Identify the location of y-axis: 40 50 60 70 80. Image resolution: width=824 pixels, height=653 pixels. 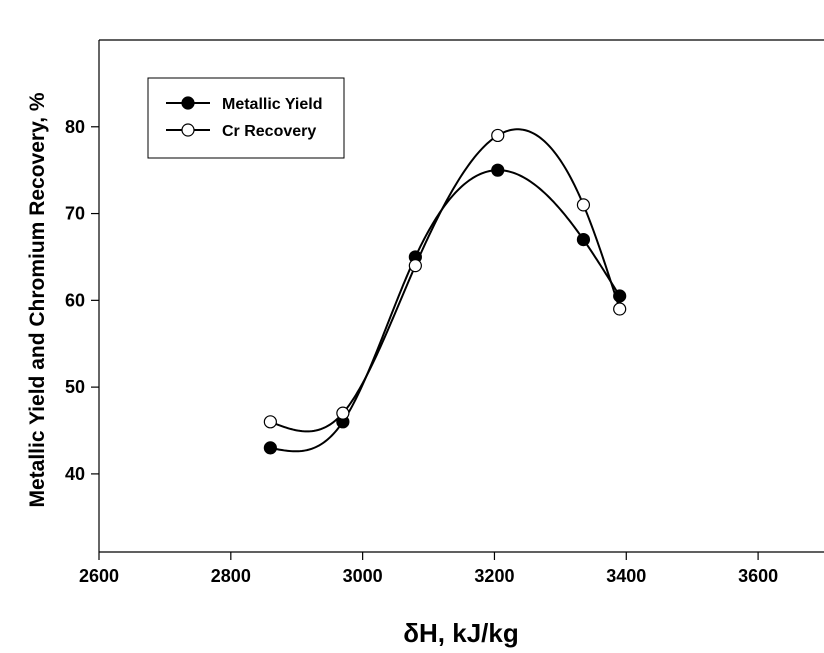
(82, 300).